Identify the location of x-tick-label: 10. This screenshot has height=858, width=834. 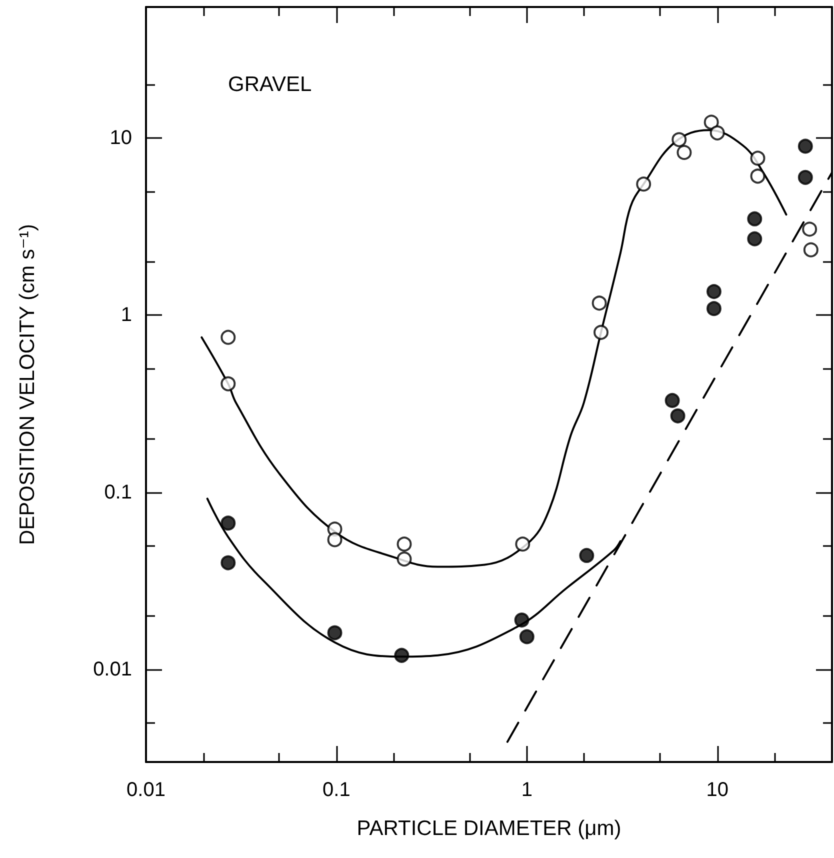
(717, 790).